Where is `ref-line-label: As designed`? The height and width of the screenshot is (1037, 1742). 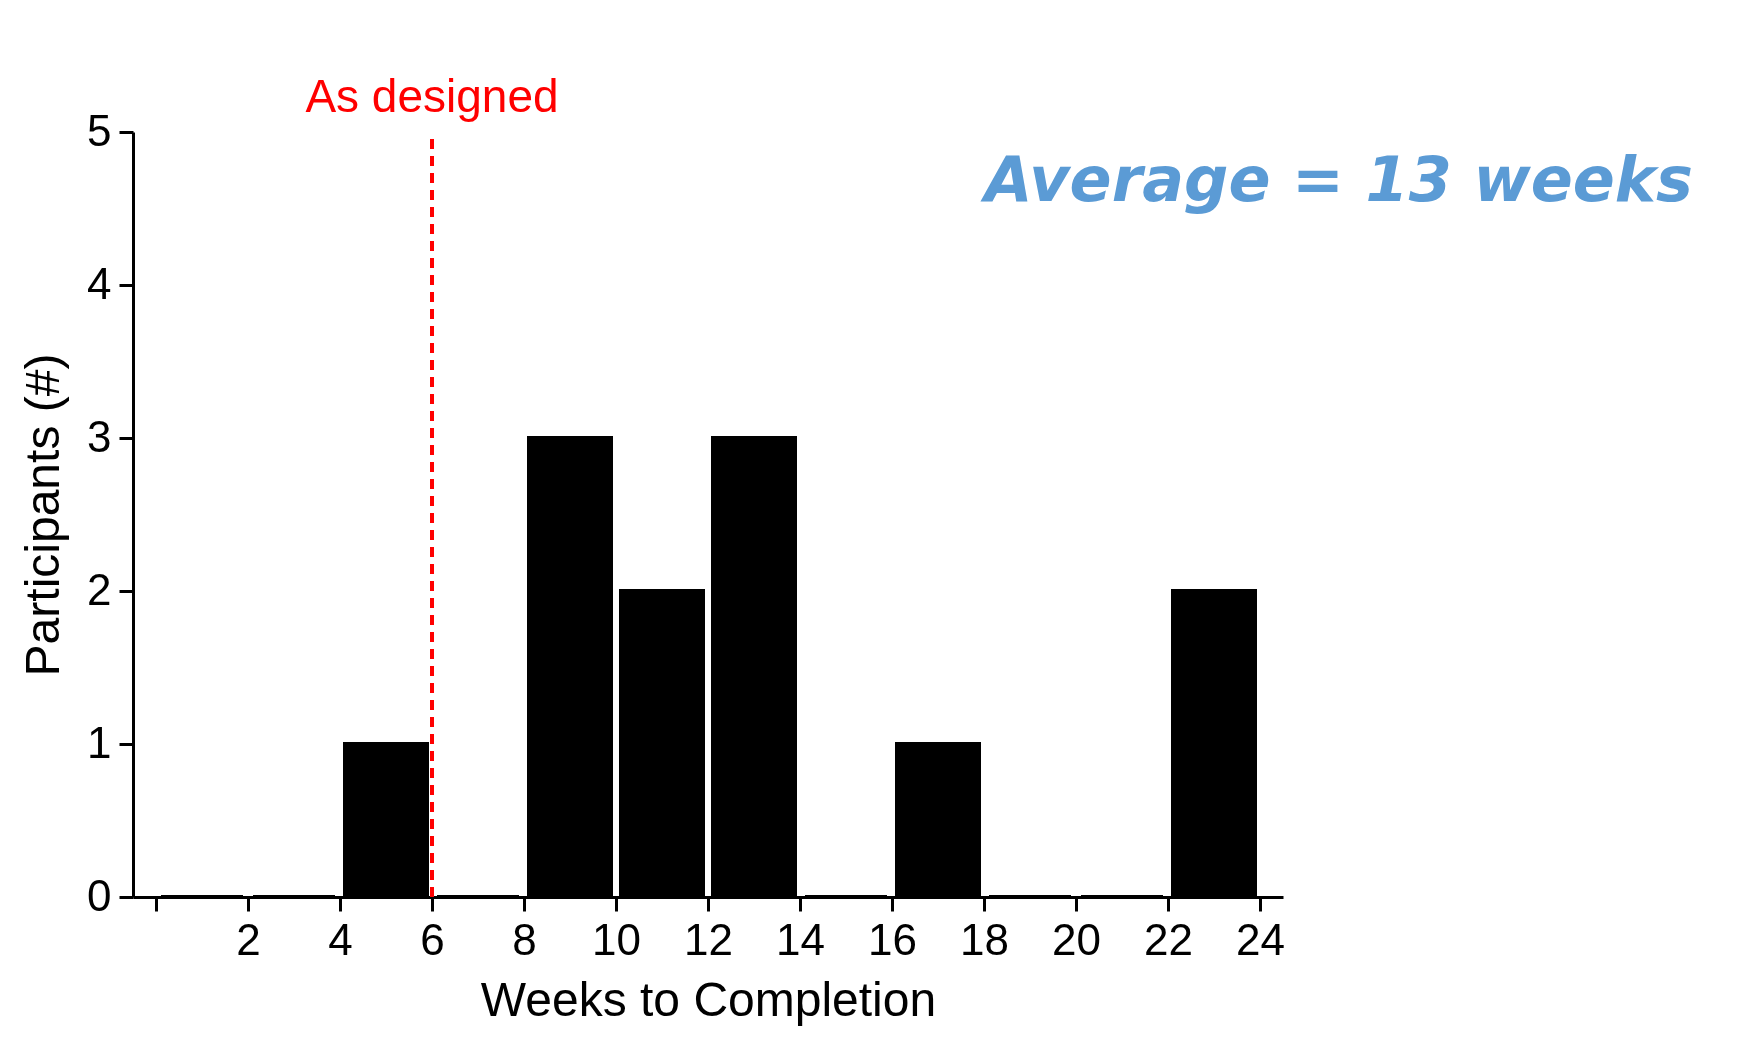 ref-line-label: As designed is located at coordinates (432, 96).